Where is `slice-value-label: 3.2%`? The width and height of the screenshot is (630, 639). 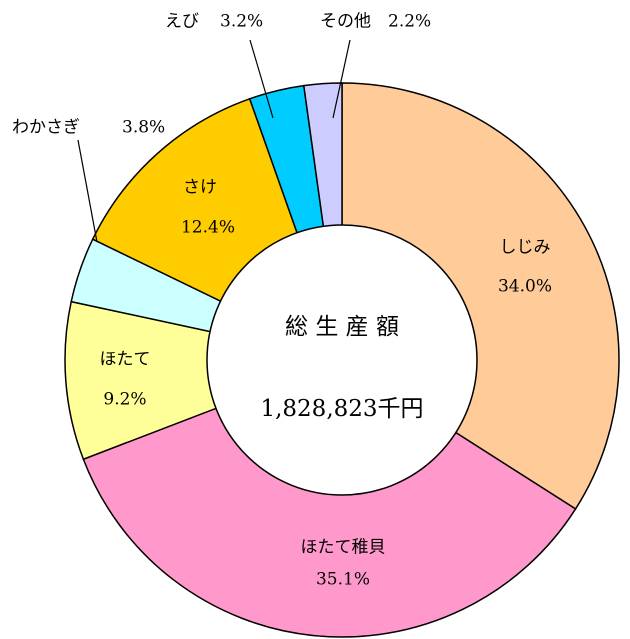
slice-value-label: 3.2% is located at coordinates (241, 22).